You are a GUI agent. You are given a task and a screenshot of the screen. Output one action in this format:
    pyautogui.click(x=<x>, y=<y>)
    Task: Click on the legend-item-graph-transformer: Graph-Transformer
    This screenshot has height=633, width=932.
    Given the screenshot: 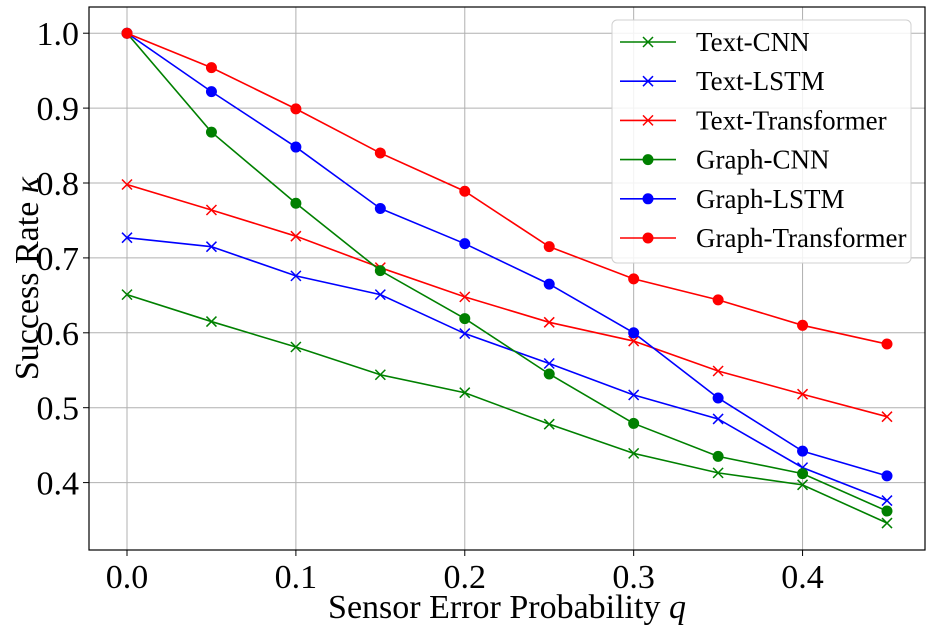 What is the action you would take?
    pyautogui.click(x=763, y=238)
    